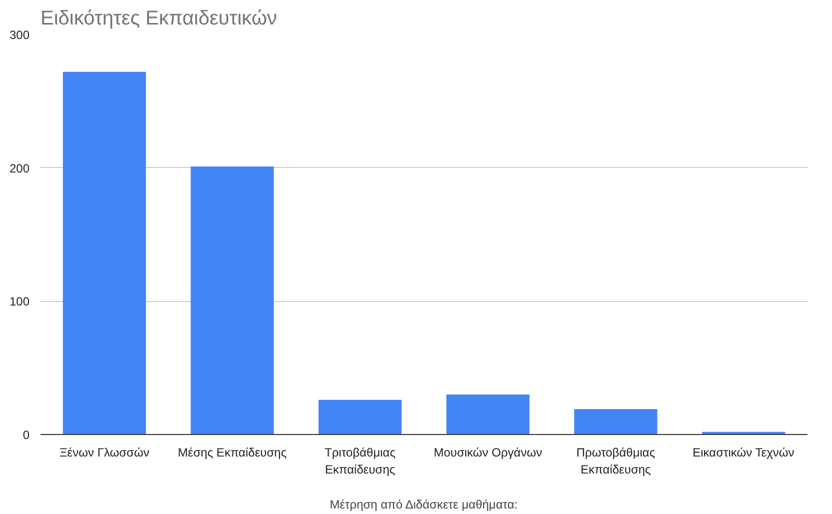  What do you see at coordinates (360, 461) in the screenshot?
I see `x-tick-label: Τριτοβάθμιας Εκπαίδευσης` at bounding box center [360, 461].